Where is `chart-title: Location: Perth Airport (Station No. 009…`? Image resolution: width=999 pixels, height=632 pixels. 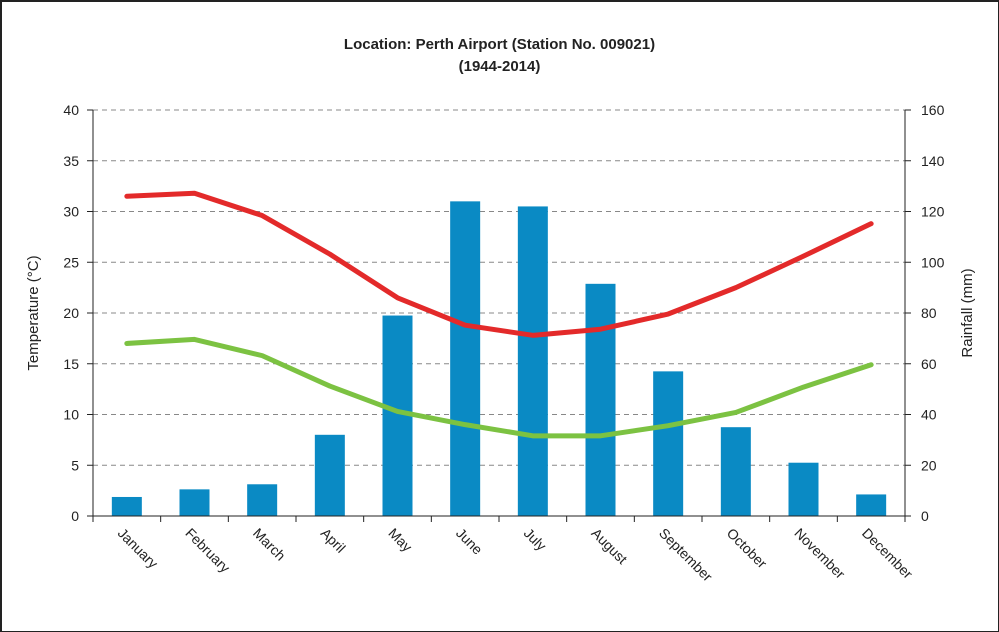
chart-title: Location: Perth Airport (Station No. 009… is located at coordinates (499, 44).